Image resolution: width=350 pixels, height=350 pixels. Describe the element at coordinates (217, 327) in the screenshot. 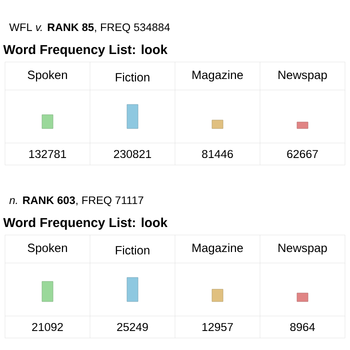

I see `data-label: 12957` at that location.